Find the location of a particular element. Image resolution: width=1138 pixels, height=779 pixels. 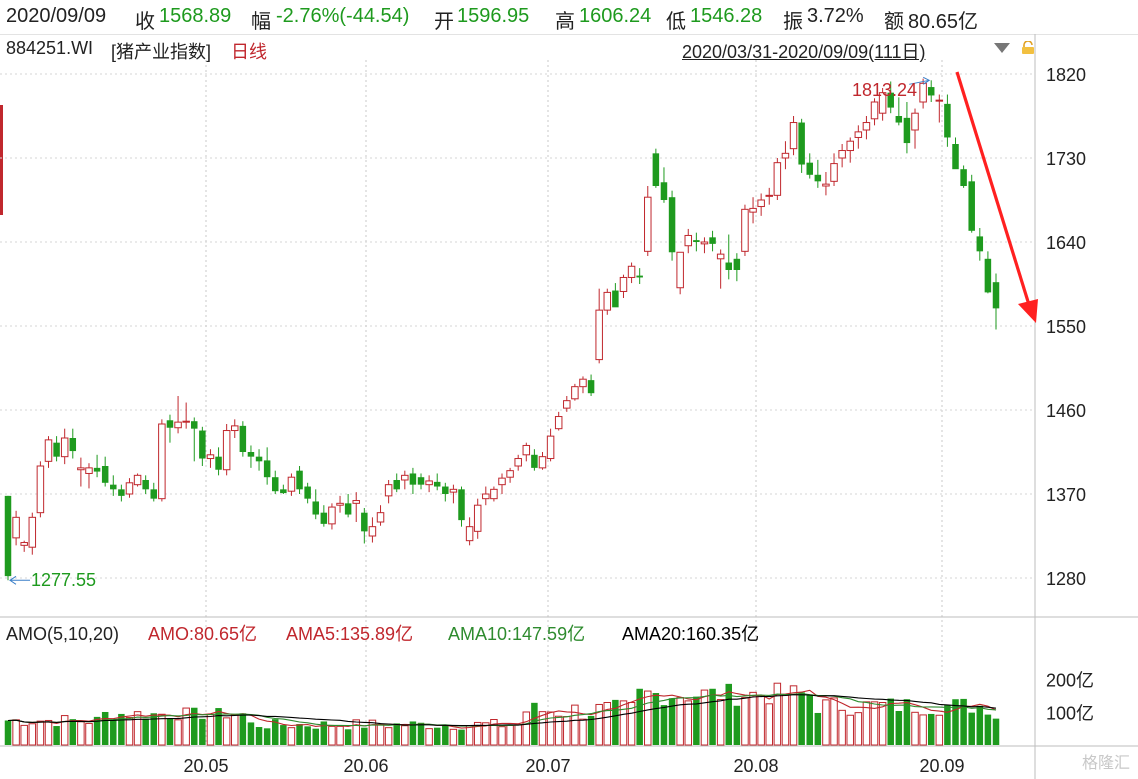

price-tick-label: 1550 is located at coordinates (1066, 327).